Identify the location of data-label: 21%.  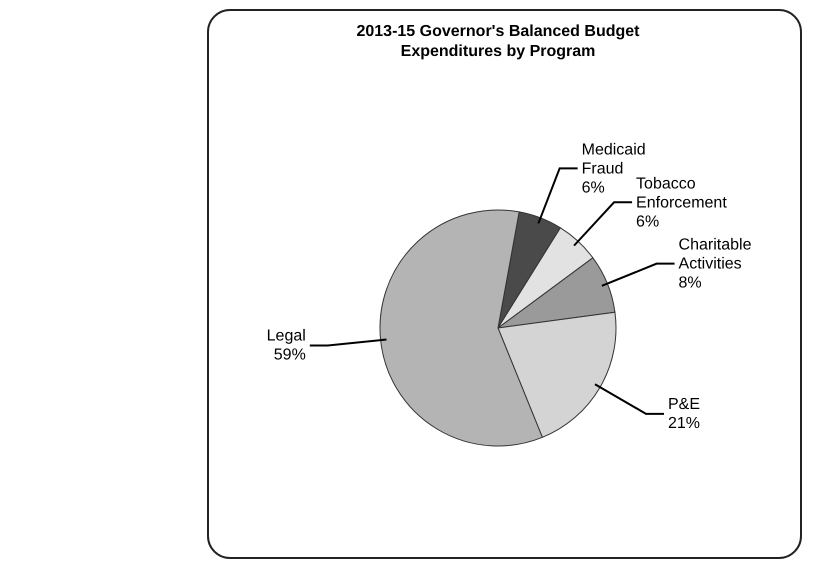
(684, 423).